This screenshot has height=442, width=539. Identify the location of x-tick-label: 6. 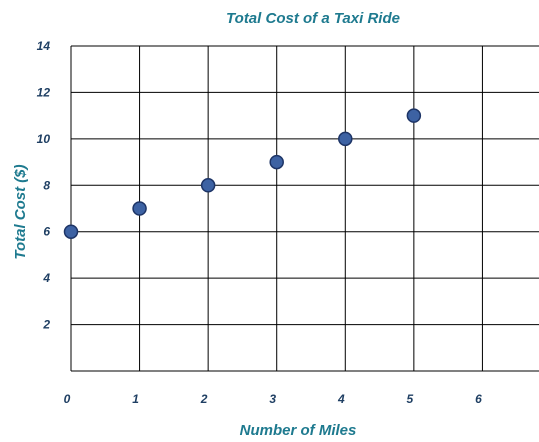
(478, 399).